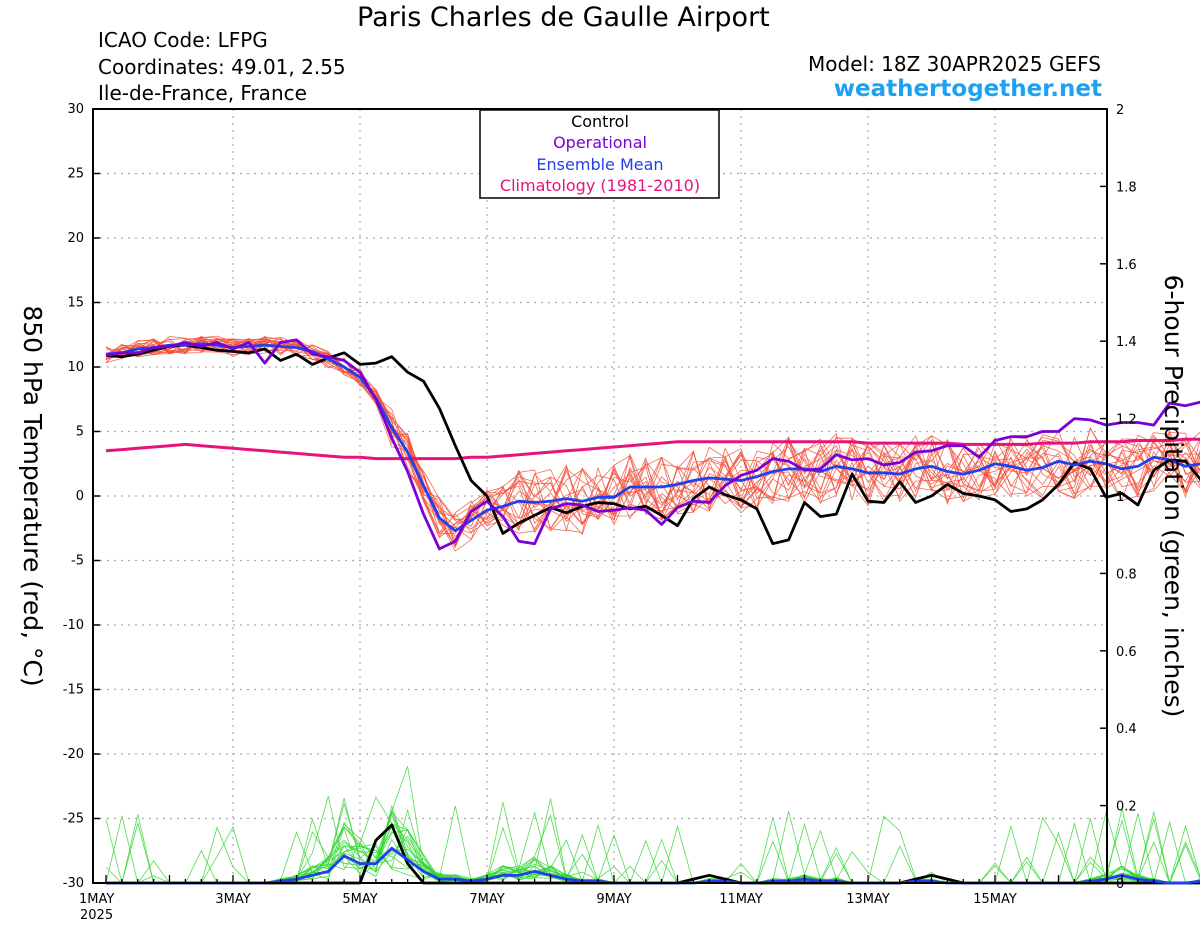 The image size is (1200, 927). What do you see at coordinates (600, 185) in the screenshot?
I see `legend-climatology: Climatology (1981-2010)` at bounding box center [600, 185].